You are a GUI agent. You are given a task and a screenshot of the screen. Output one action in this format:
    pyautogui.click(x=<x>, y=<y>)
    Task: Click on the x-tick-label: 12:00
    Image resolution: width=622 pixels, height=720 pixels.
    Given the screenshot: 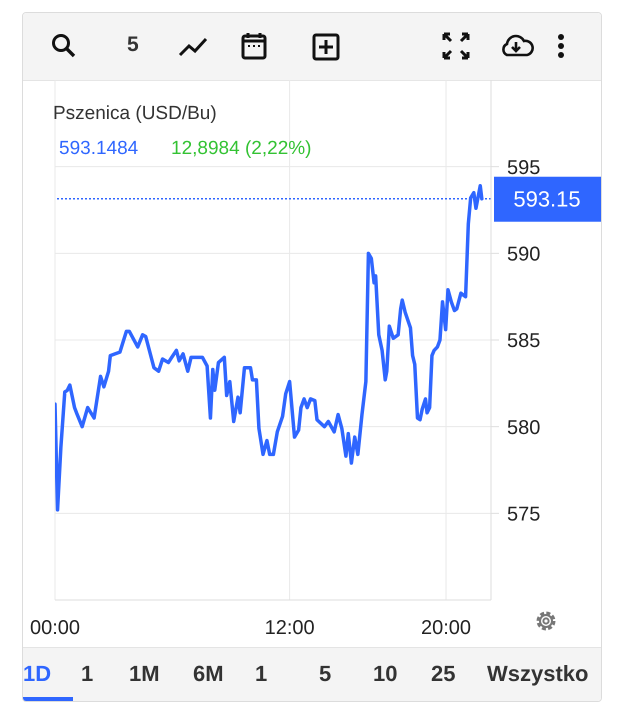 What is the action you would take?
    pyautogui.click(x=289, y=628)
    